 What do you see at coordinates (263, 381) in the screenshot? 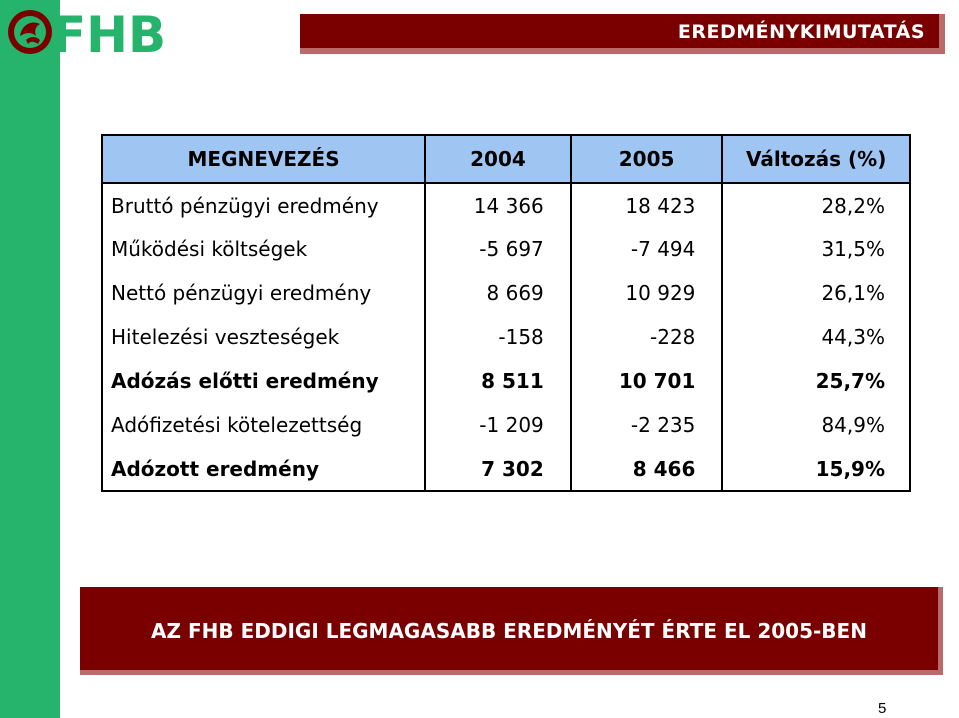
I see `row-name: Adózás előtti eredmény` at bounding box center [263, 381].